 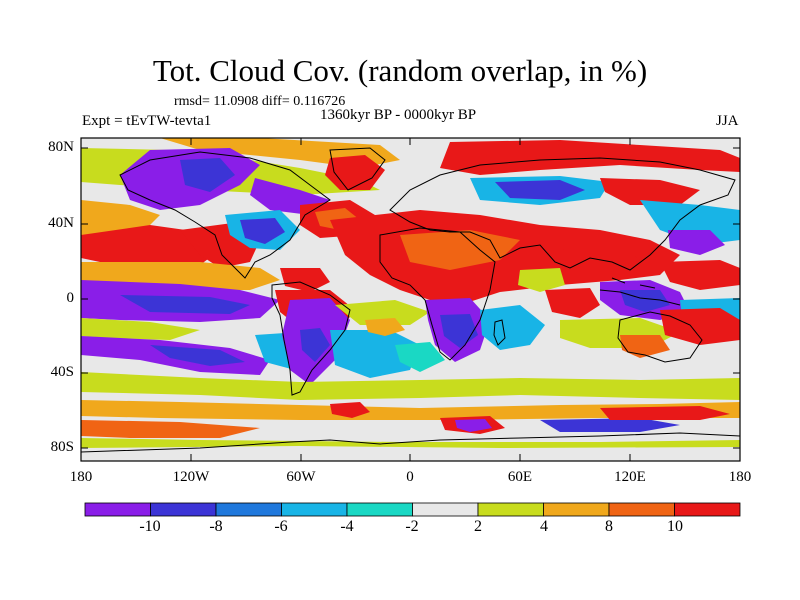 I want to click on colorbar-label: -4, so click(x=347, y=526).